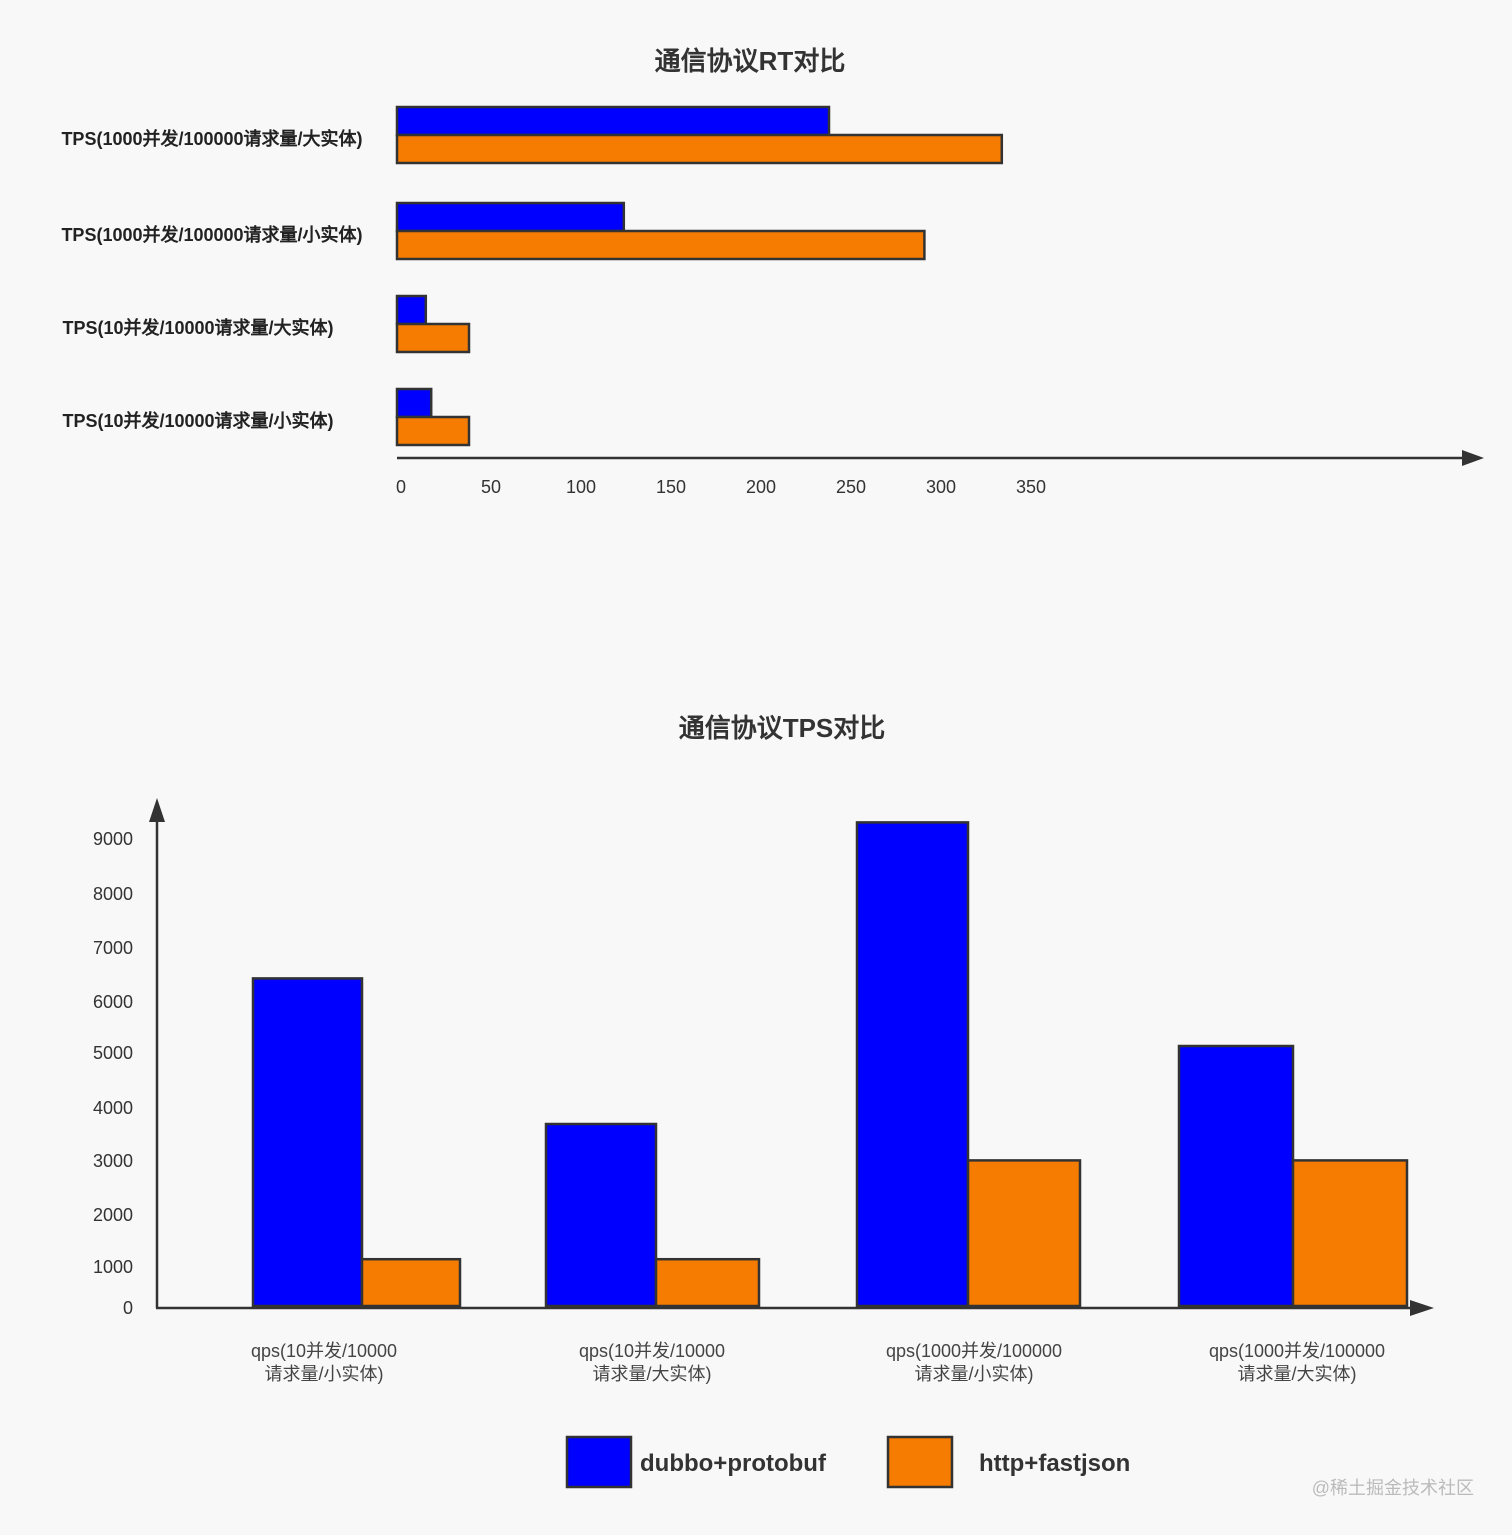  What do you see at coordinates (197, 420) in the screenshot?
I see `rt-category-label: TPS(10并发/10000请求量/小实体)` at bounding box center [197, 420].